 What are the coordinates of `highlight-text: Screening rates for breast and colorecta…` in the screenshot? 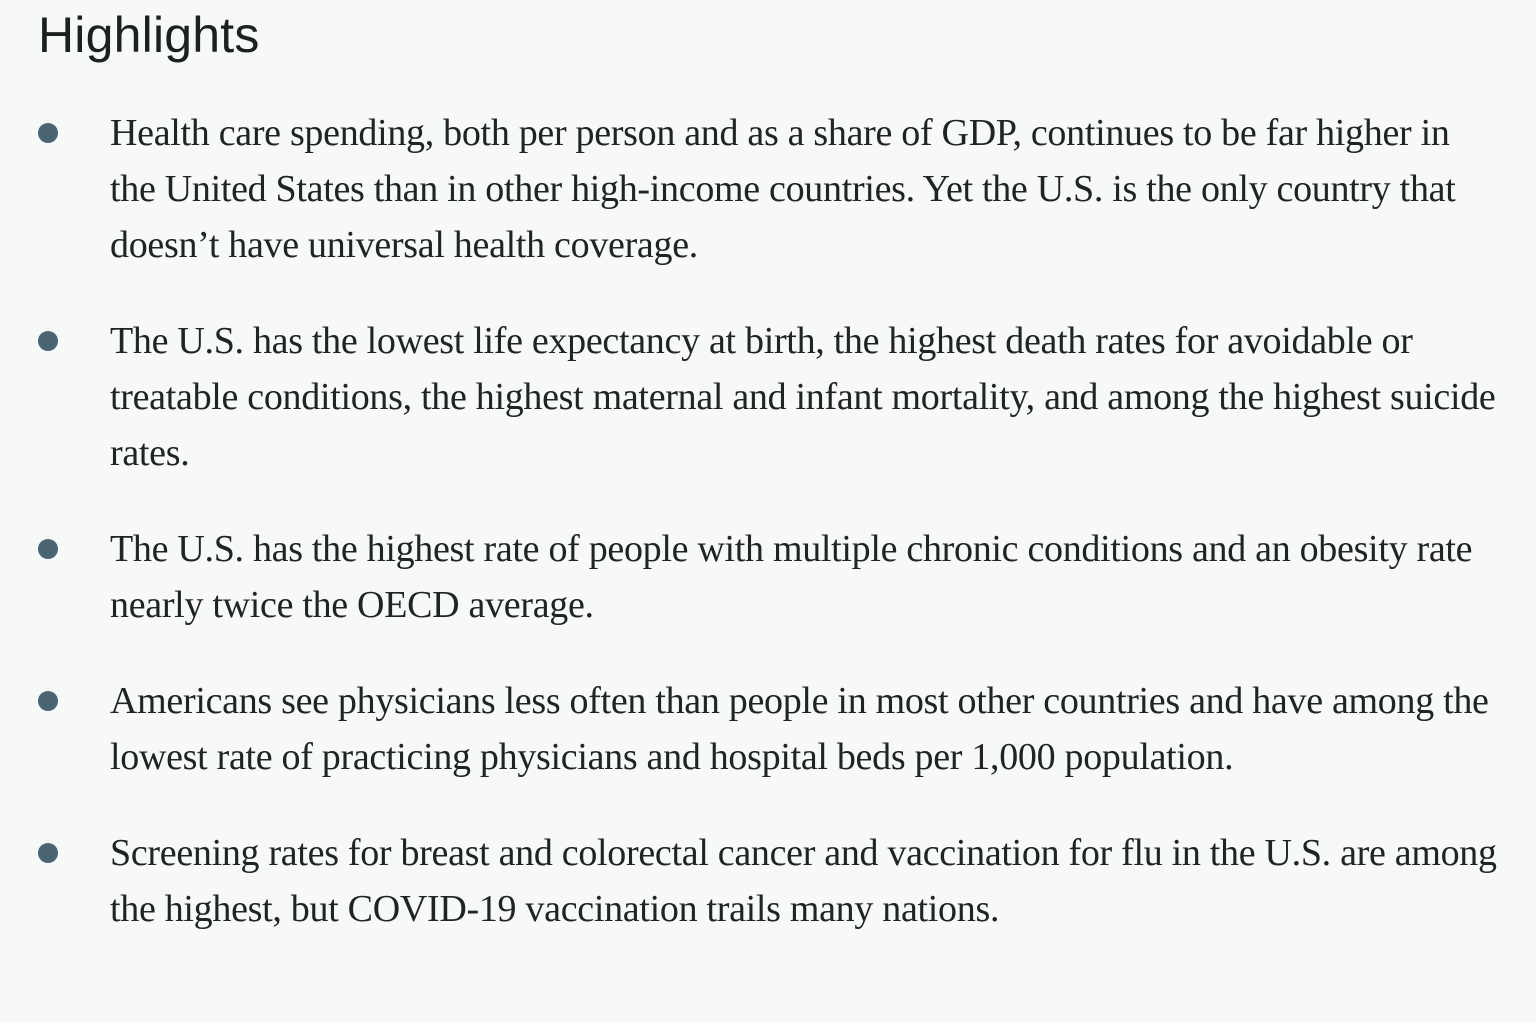 It's located at (803, 881).